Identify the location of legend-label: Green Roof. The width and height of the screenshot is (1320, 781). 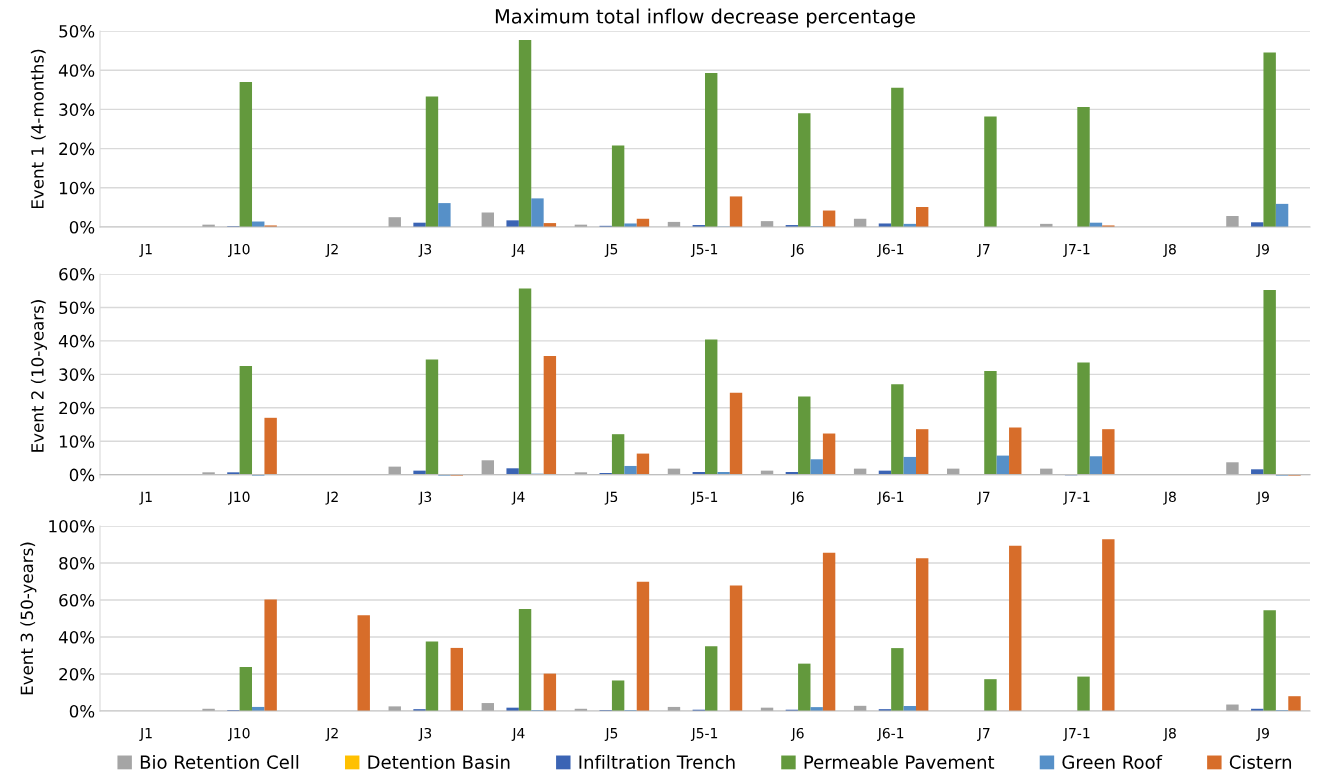
(1112, 761).